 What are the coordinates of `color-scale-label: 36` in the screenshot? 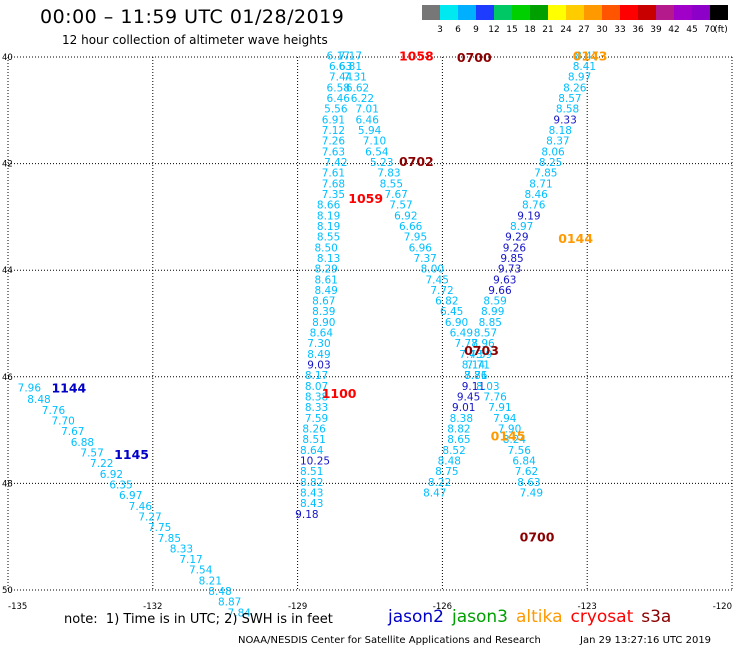 It's located at (638, 30).